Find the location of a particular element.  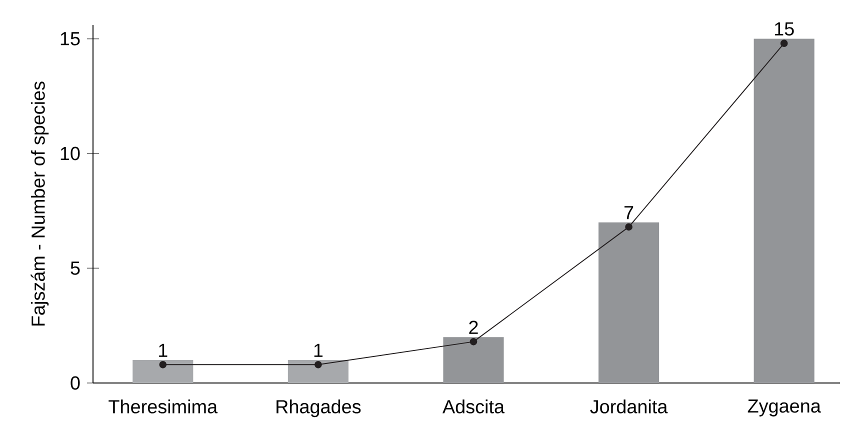

x-tick-label: Zygaena is located at coordinates (784, 407).